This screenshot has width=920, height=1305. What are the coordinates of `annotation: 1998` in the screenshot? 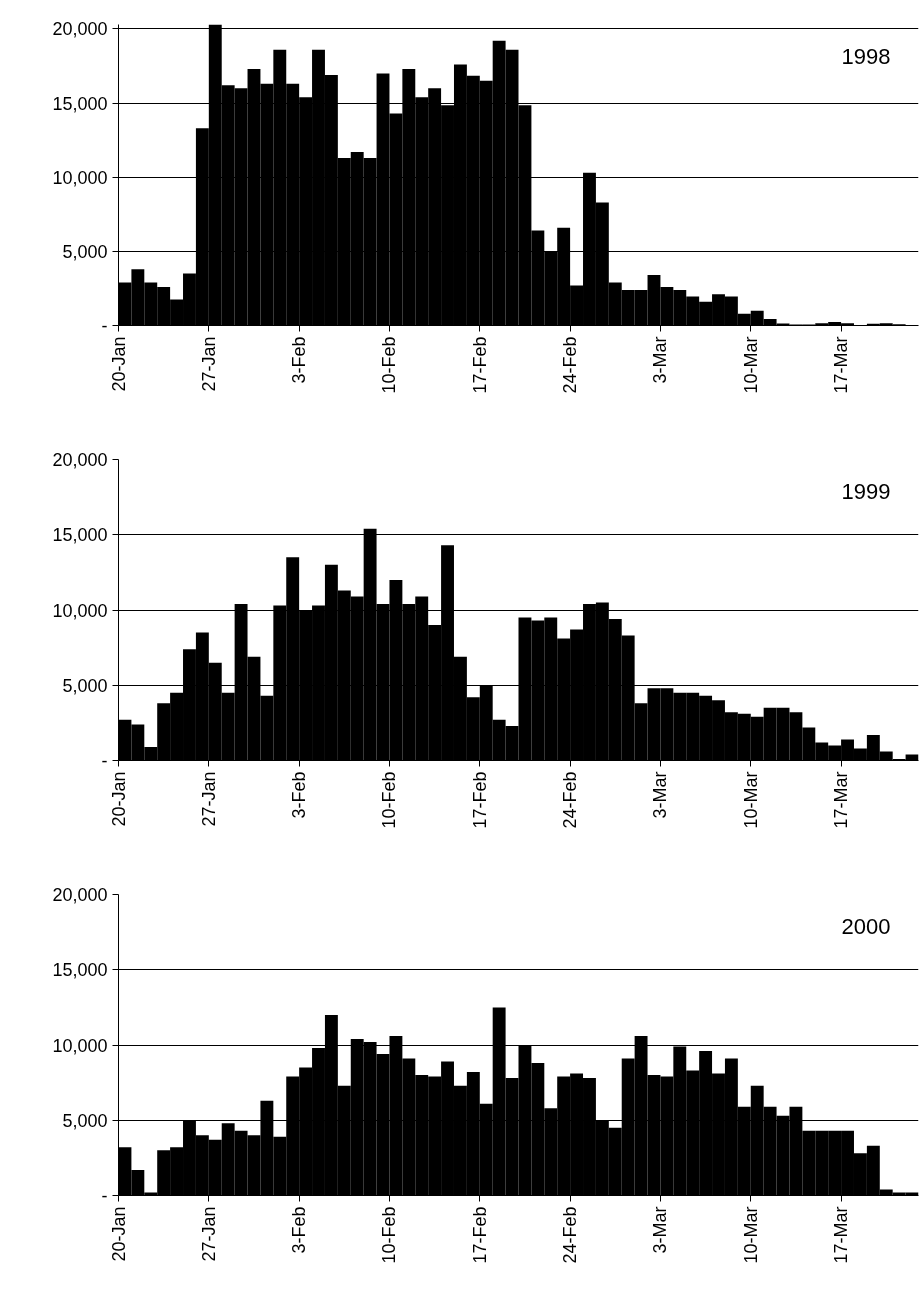 It's located at (866, 56).